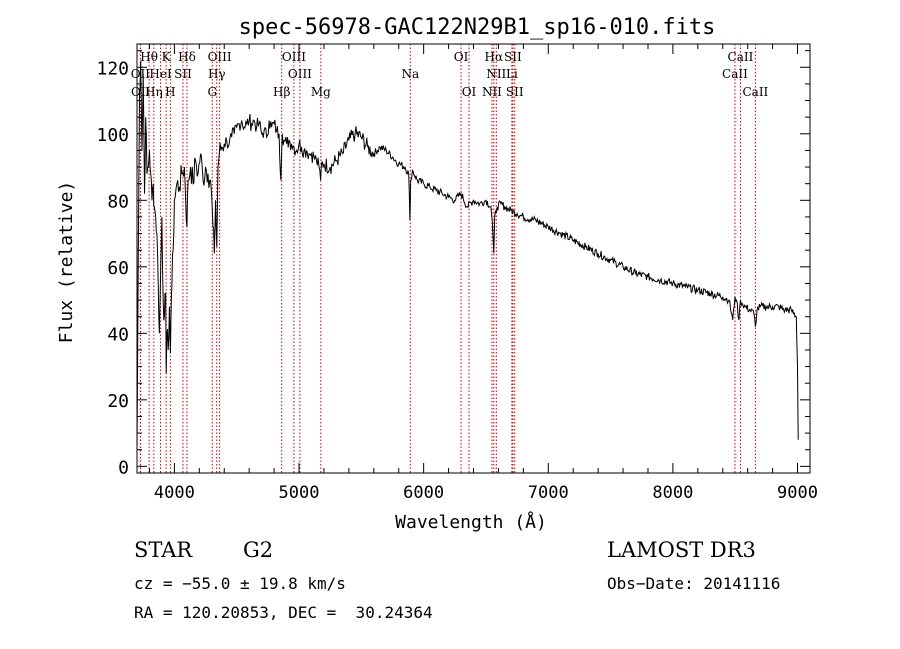 This screenshot has width=900, height=649. I want to click on obs-date: Obs−Date: 20141116, so click(694, 583).